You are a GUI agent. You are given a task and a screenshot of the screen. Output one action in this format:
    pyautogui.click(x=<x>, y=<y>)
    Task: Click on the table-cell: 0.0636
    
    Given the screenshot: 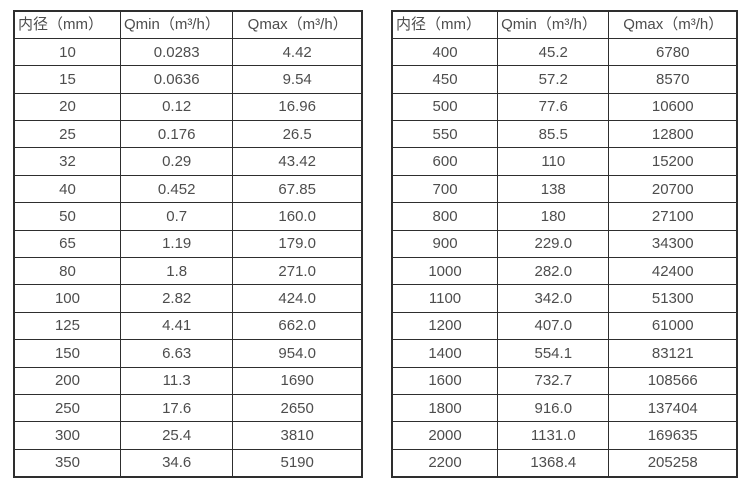 What is the action you would take?
    pyautogui.click(x=176, y=79)
    